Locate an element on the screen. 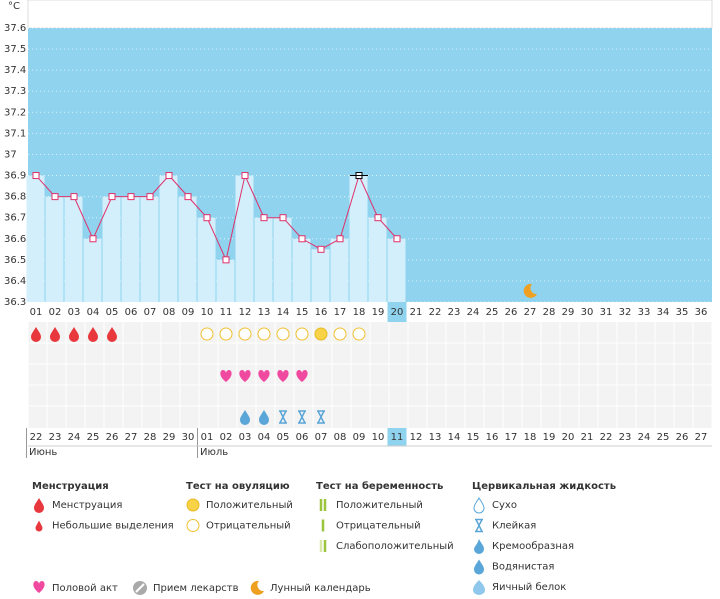 This screenshot has height=599, width=720. y-tick-label: 36.8 is located at coordinates (15, 197).